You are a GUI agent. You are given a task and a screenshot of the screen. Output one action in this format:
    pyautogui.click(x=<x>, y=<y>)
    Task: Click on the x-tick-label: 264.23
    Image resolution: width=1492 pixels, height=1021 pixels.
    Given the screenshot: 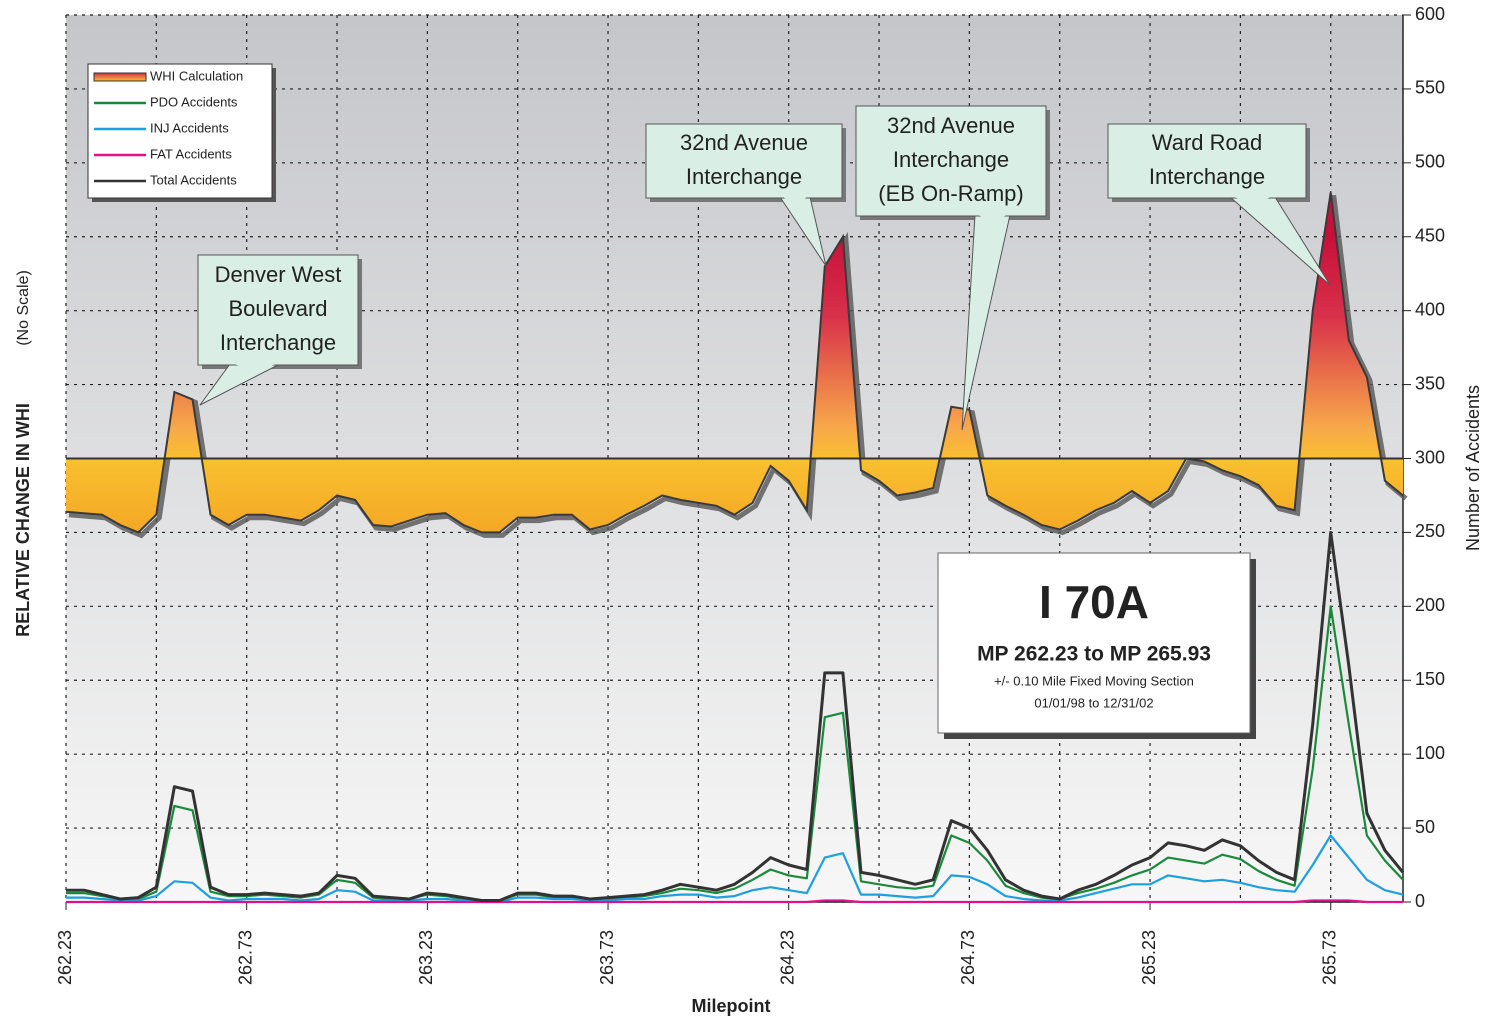 What is the action you would take?
    pyautogui.click(x=787, y=957)
    